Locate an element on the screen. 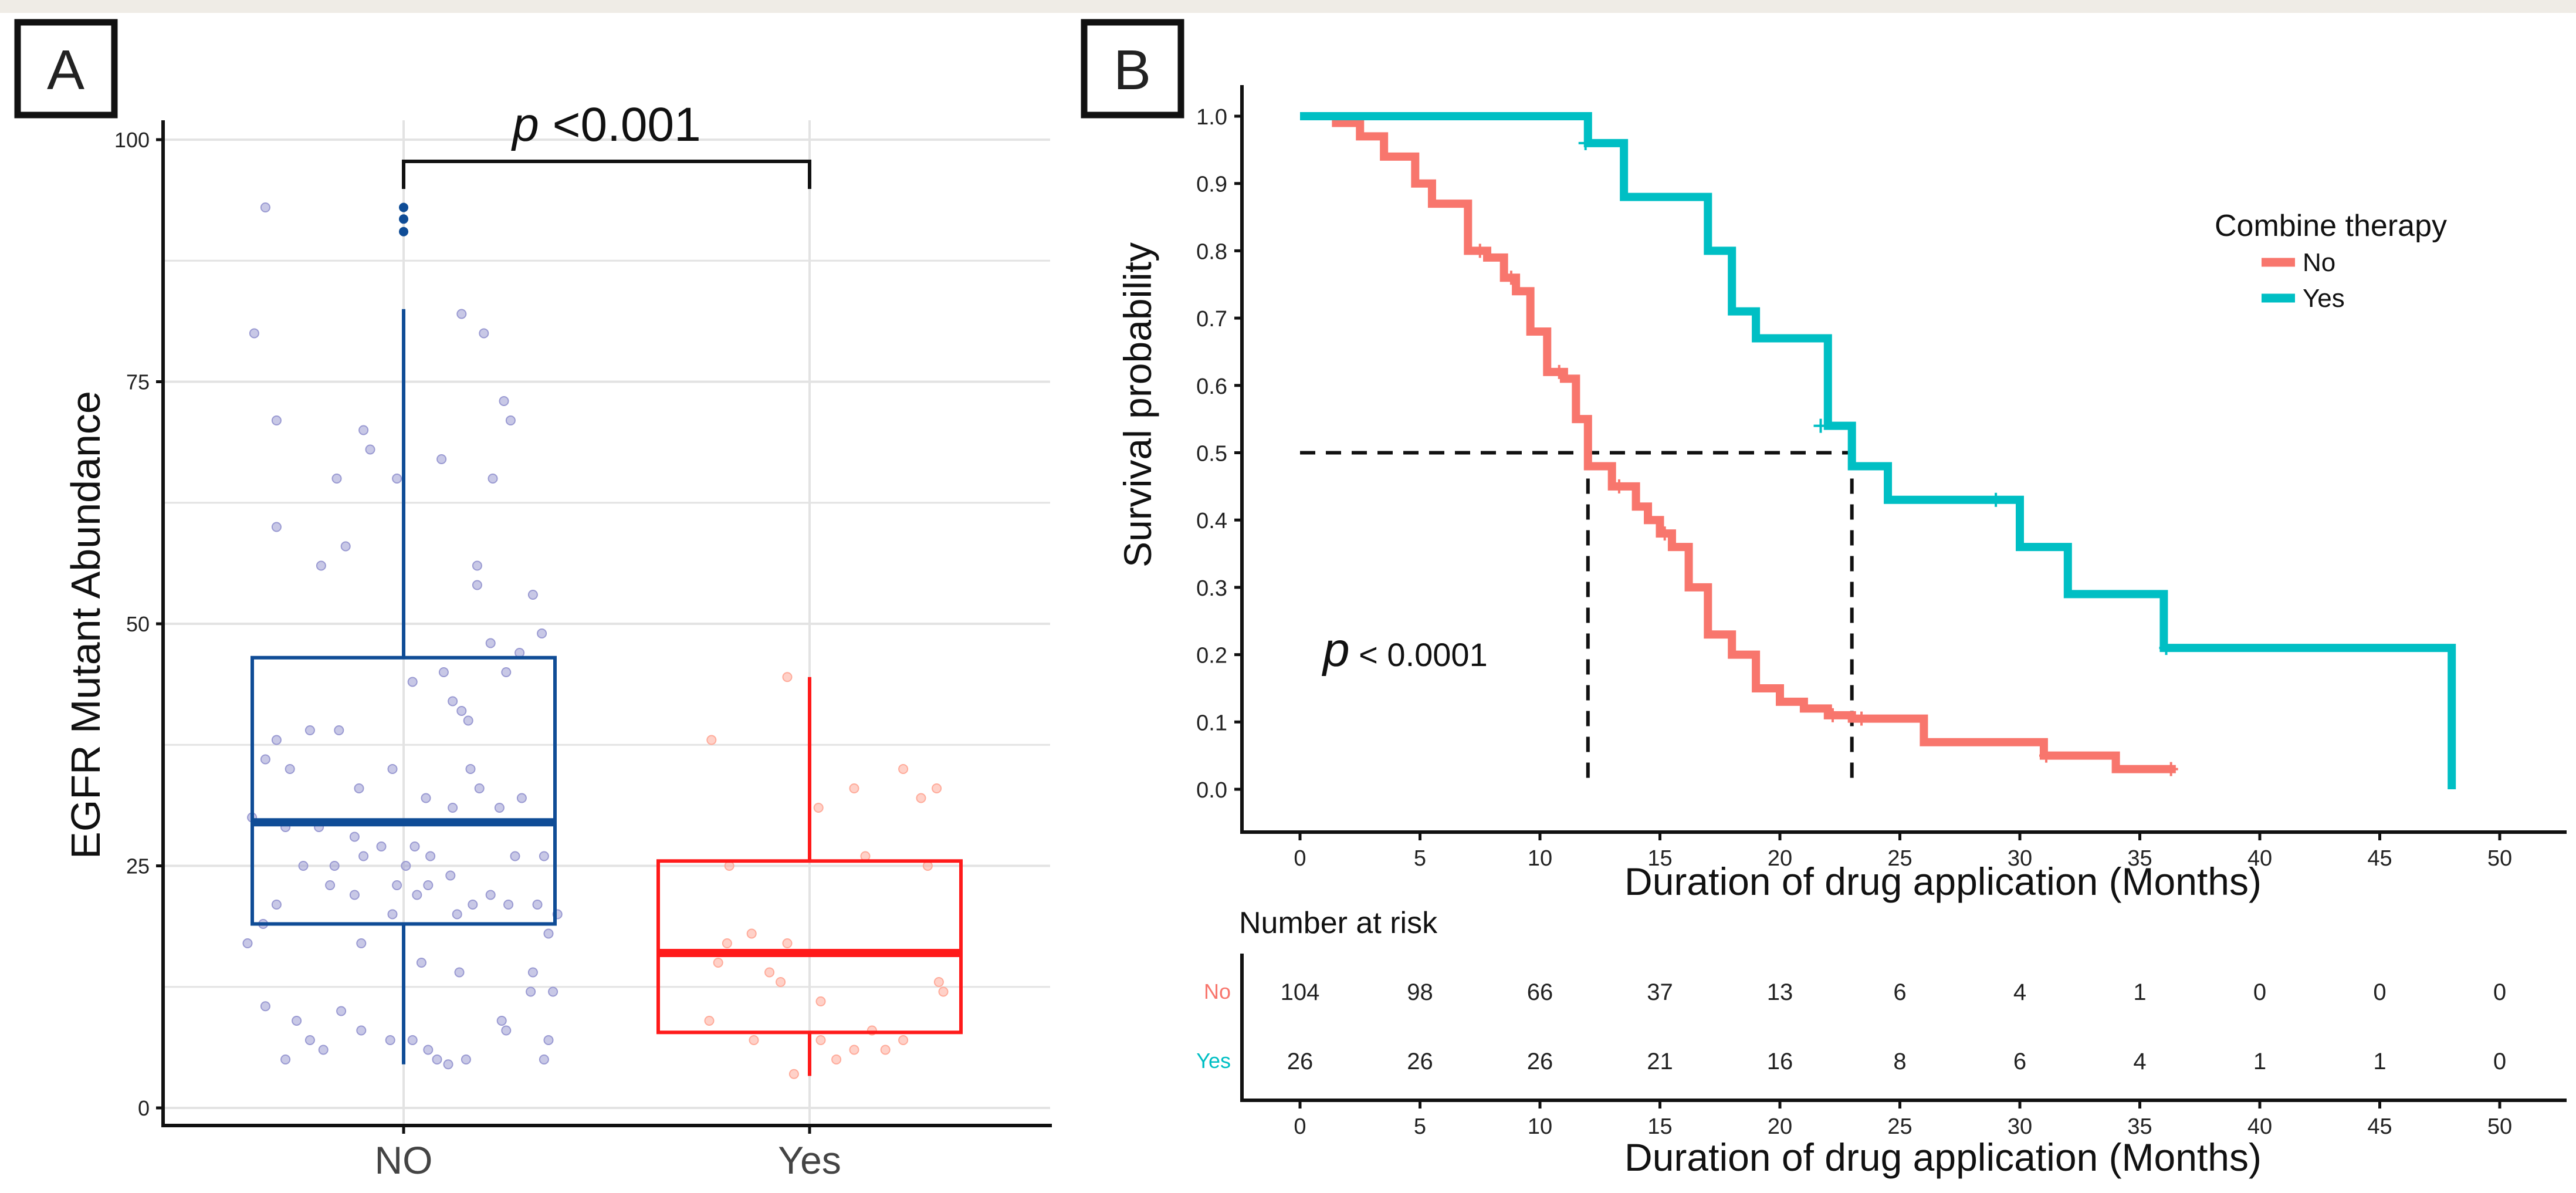 Image resolution: width=2576 pixels, height=1193 pixels. panel-b-y-axis-title: Survival probability is located at coordinates (1137, 404).